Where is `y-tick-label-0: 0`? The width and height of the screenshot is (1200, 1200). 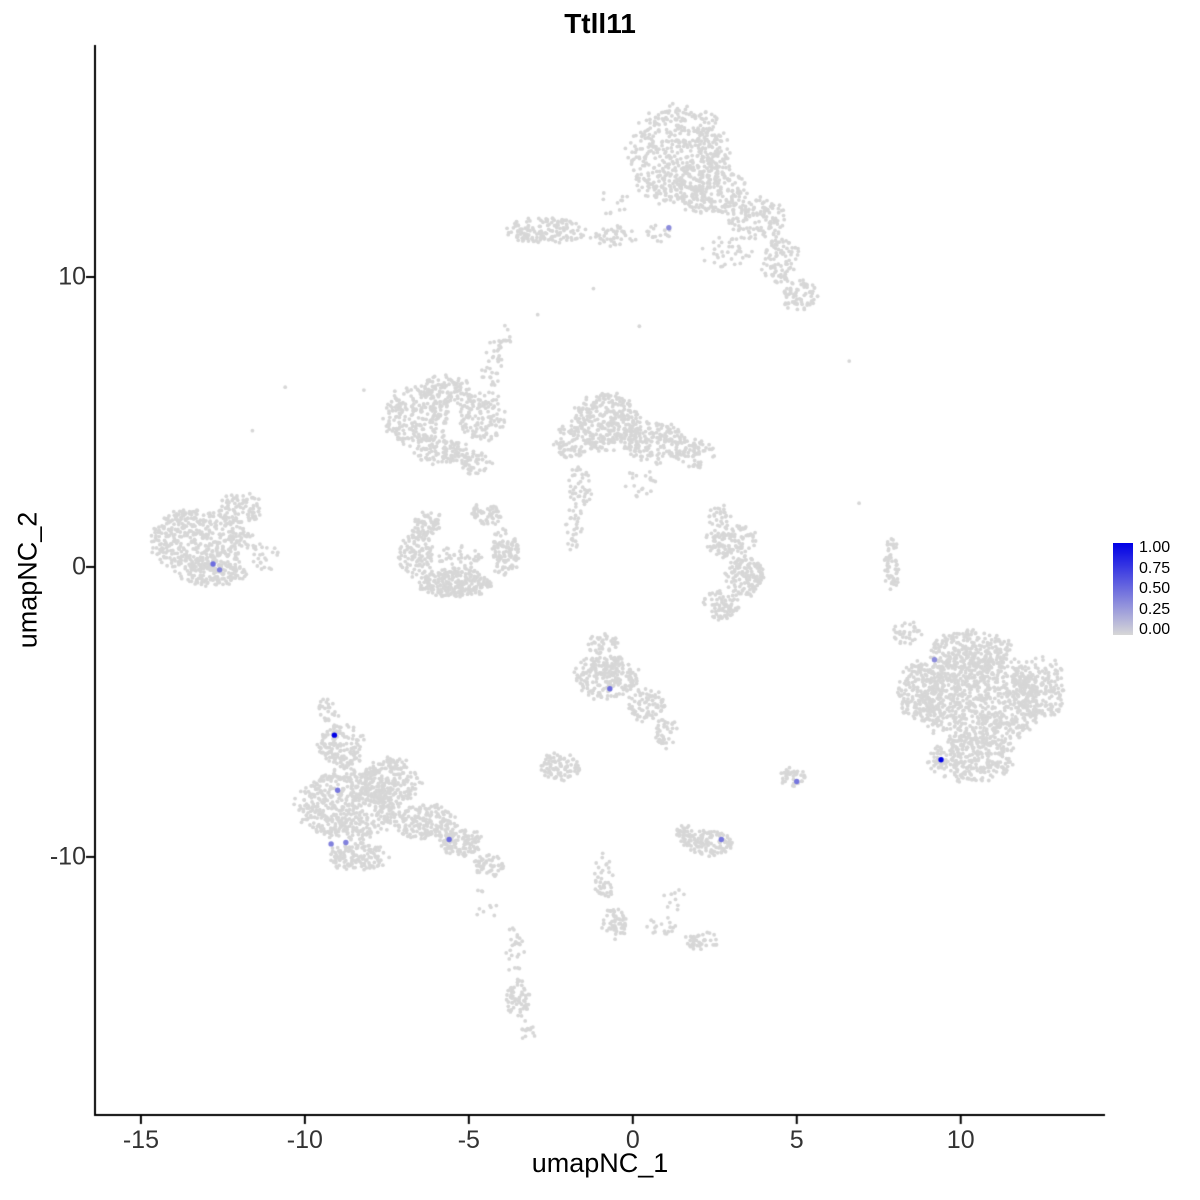 y-tick-label-0: 0 is located at coordinates (79, 566).